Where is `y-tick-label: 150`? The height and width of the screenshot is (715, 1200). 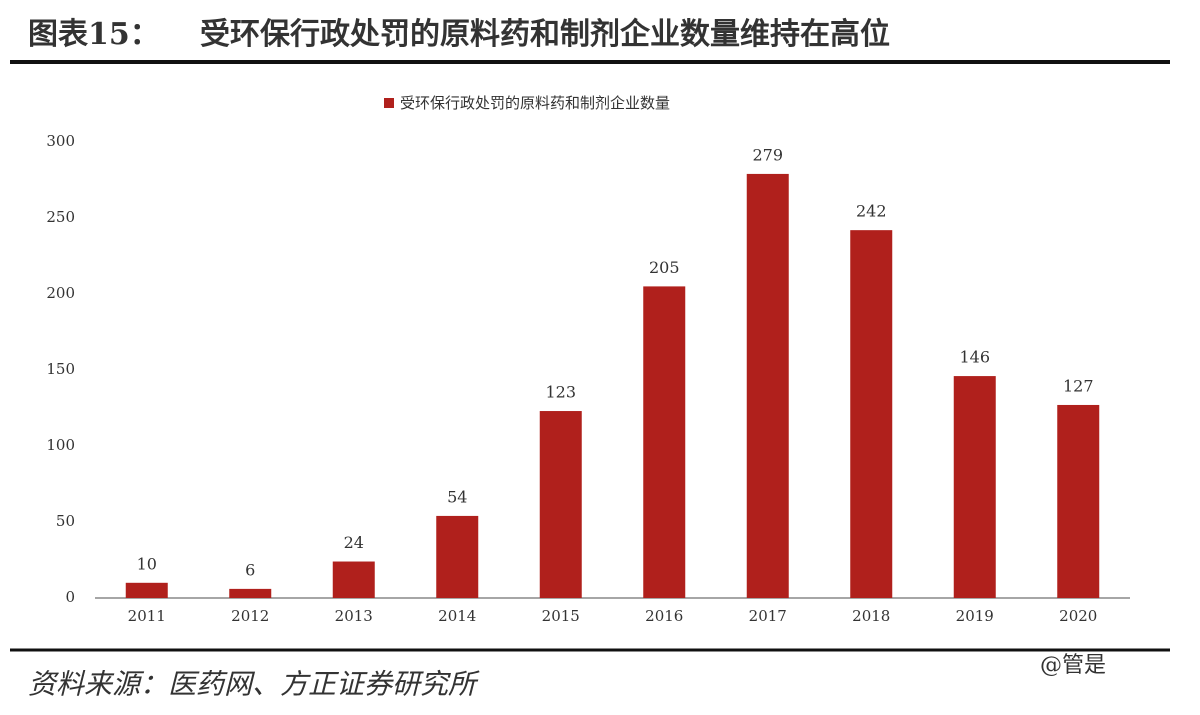 y-tick-label: 150 is located at coordinates (60, 369).